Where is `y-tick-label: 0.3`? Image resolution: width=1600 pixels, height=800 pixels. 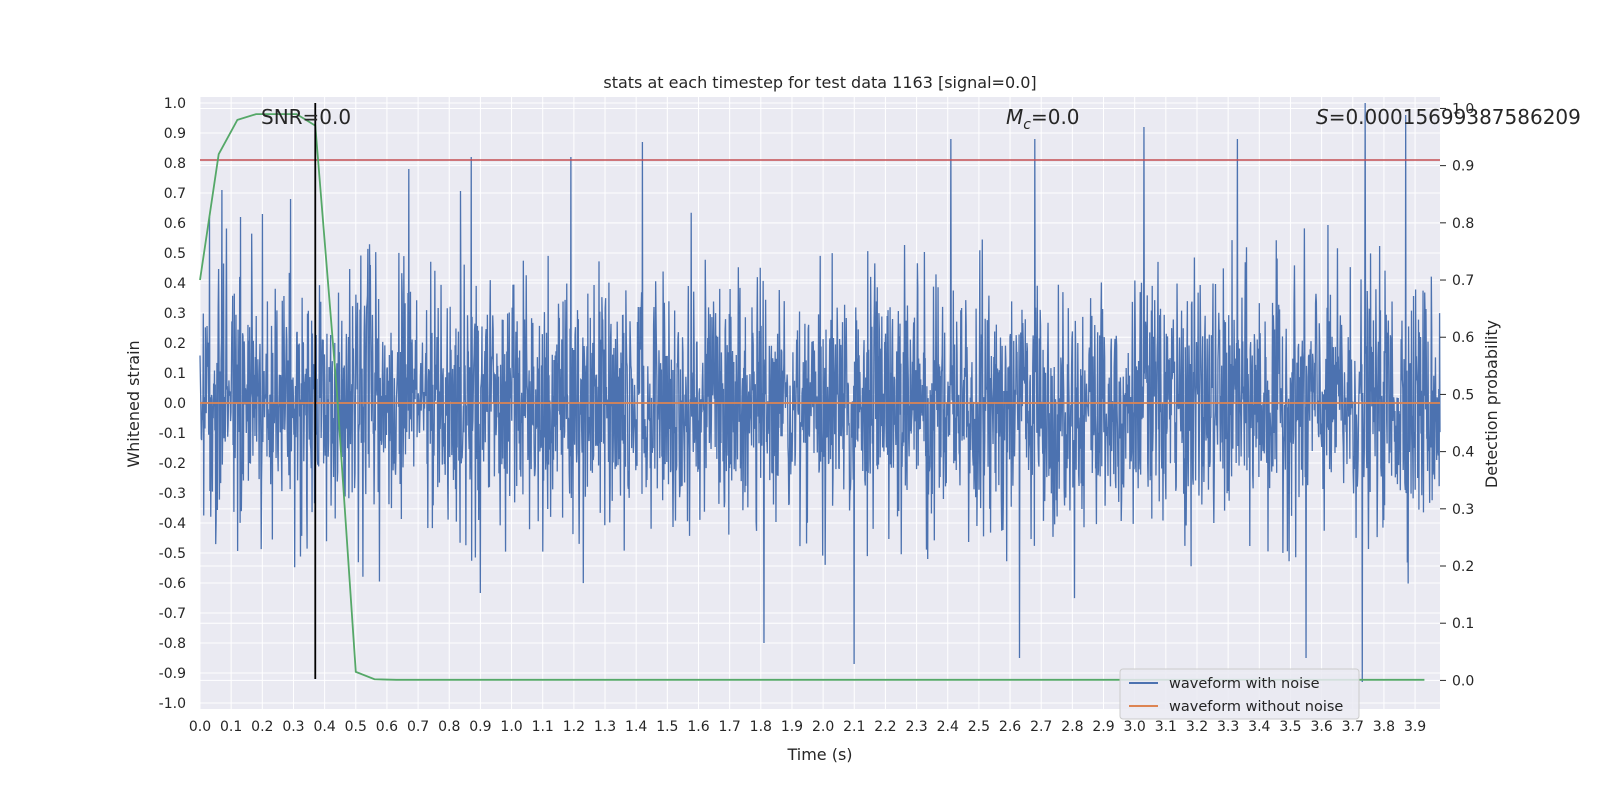 y-tick-label: 0.3 is located at coordinates (175, 314).